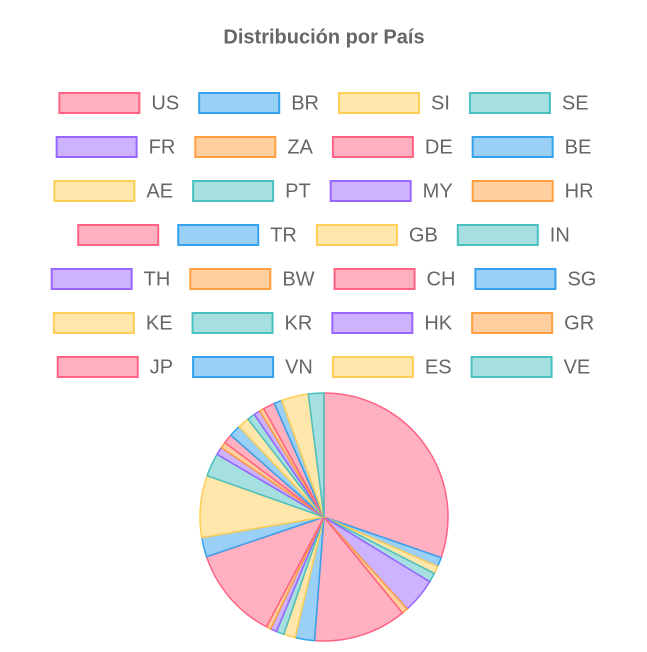  Describe the element at coordinates (283, 235) in the screenshot. I see `legend-label: TR` at that location.